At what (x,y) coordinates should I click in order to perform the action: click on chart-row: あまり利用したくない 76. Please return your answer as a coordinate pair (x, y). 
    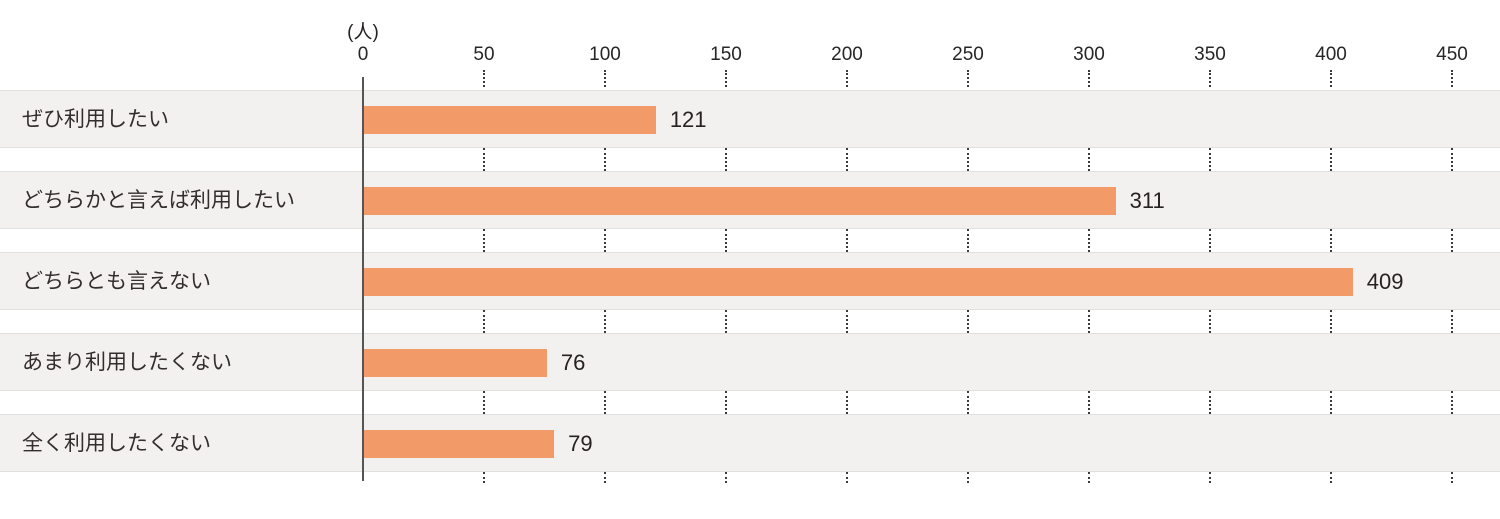
    Looking at the image, I should click on (750, 362).